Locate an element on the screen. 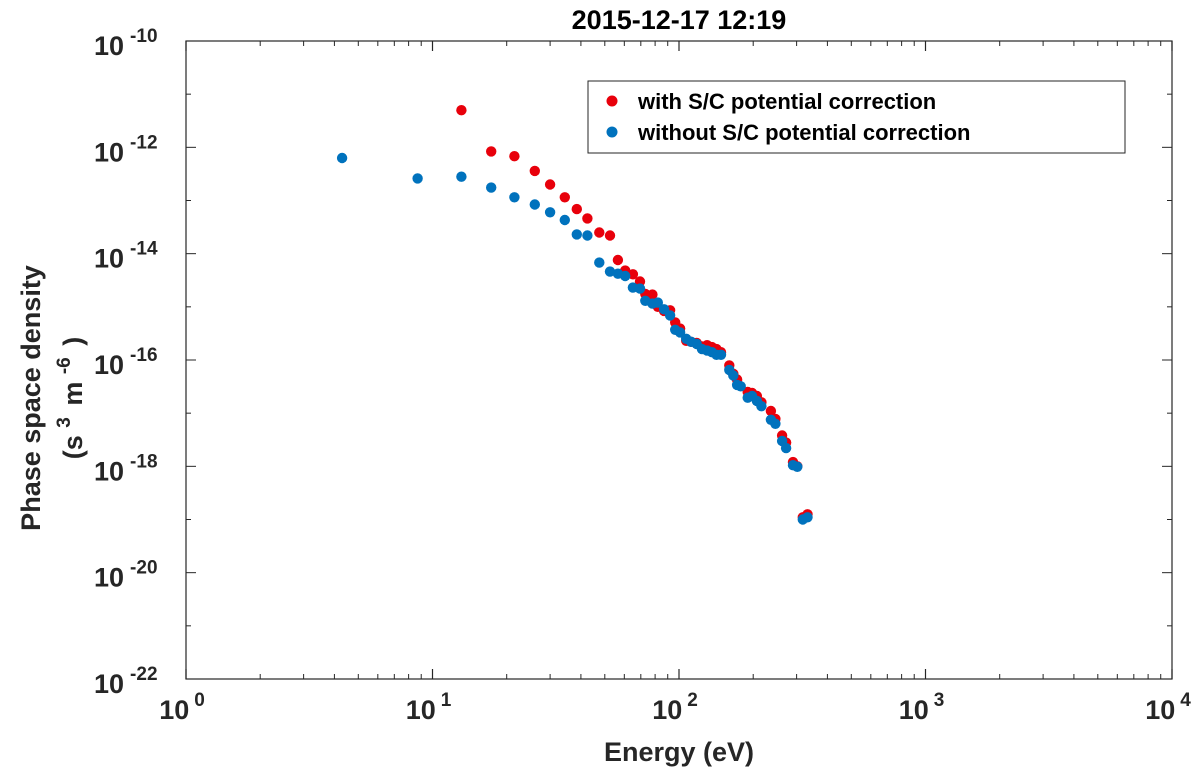  x-tick-label: 10 4 is located at coordinates (1168, 707).